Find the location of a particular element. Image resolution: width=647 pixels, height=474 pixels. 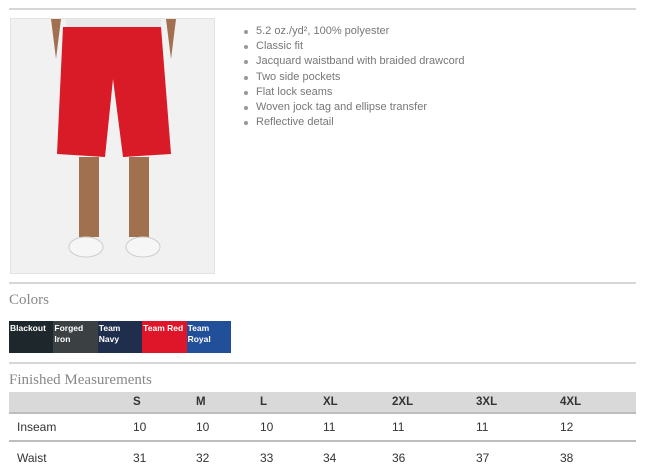

swatch-blackout: Blackout is located at coordinates (31, 337).